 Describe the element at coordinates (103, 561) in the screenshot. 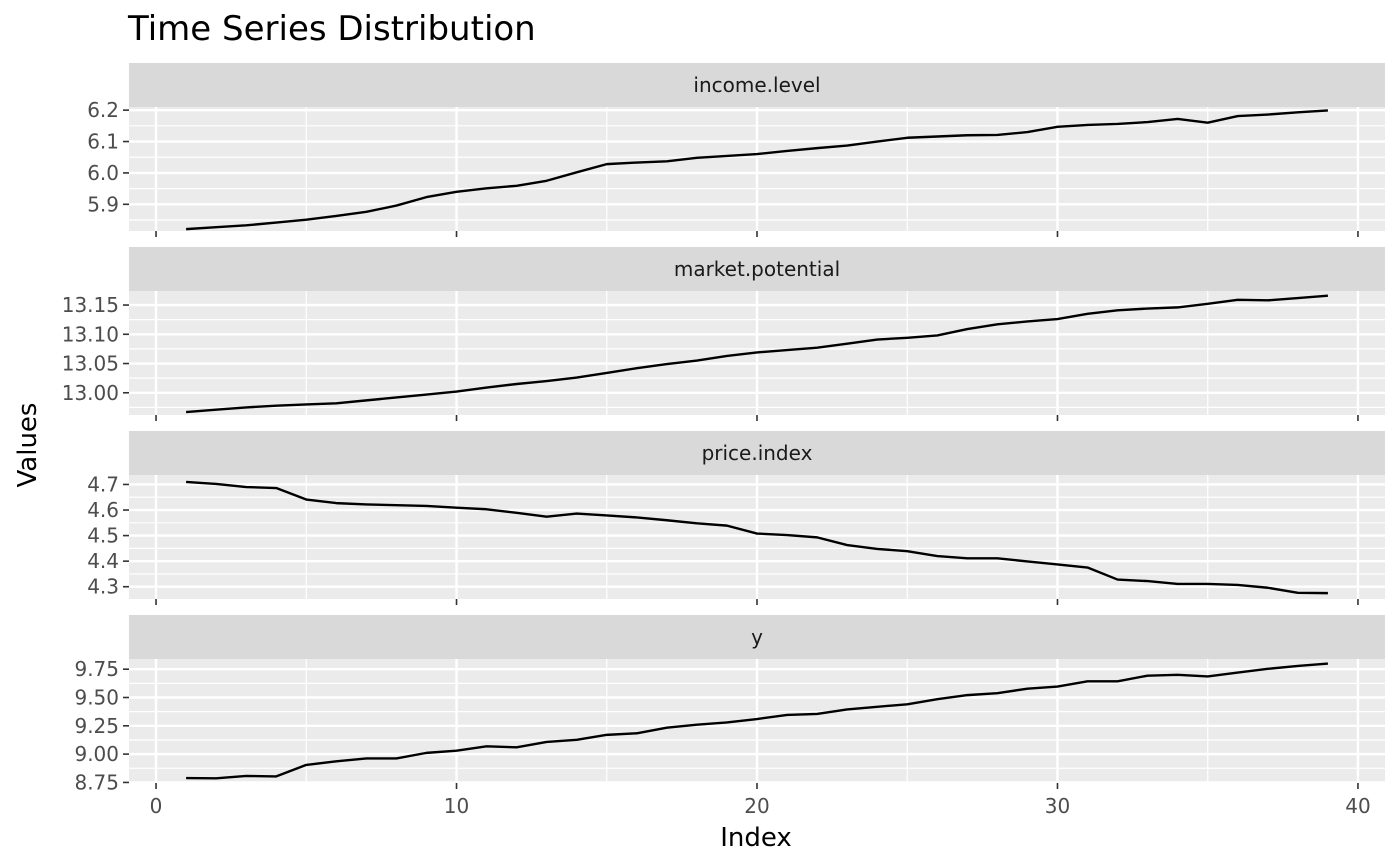

I see `y-tick-label: 4.4` at that location.